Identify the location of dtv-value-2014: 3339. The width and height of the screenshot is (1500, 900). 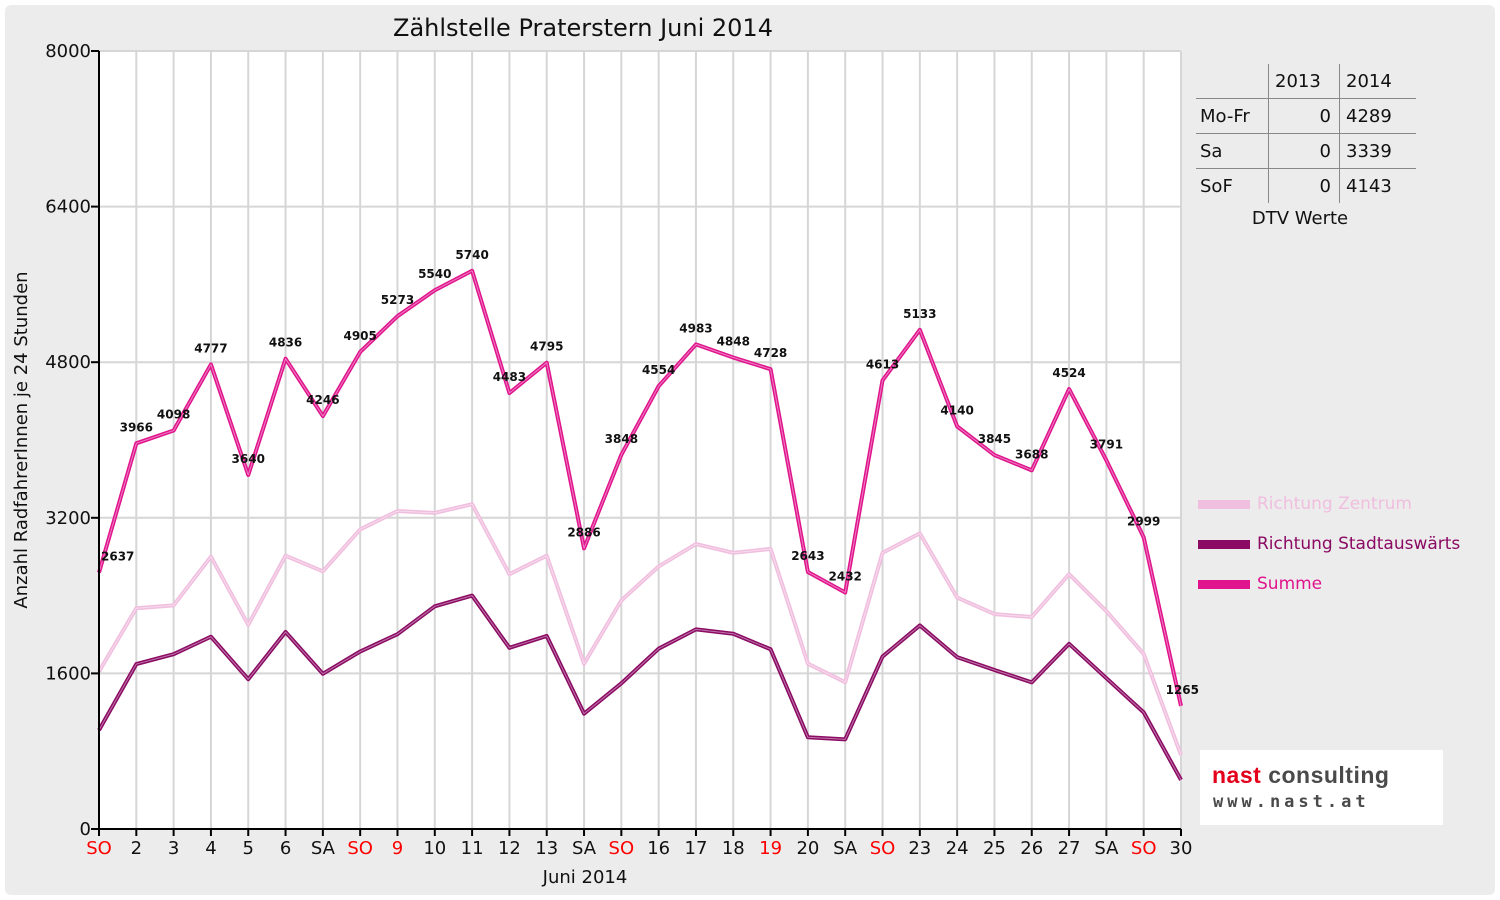
(1377, 151).